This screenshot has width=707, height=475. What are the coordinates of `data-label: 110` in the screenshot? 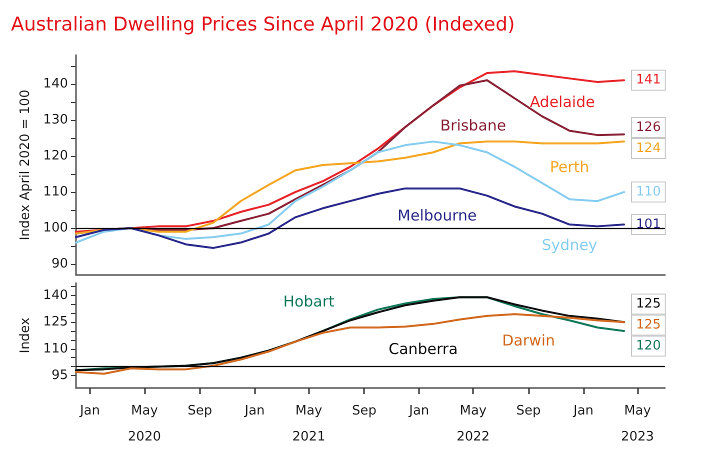 It's located at (648, 192).